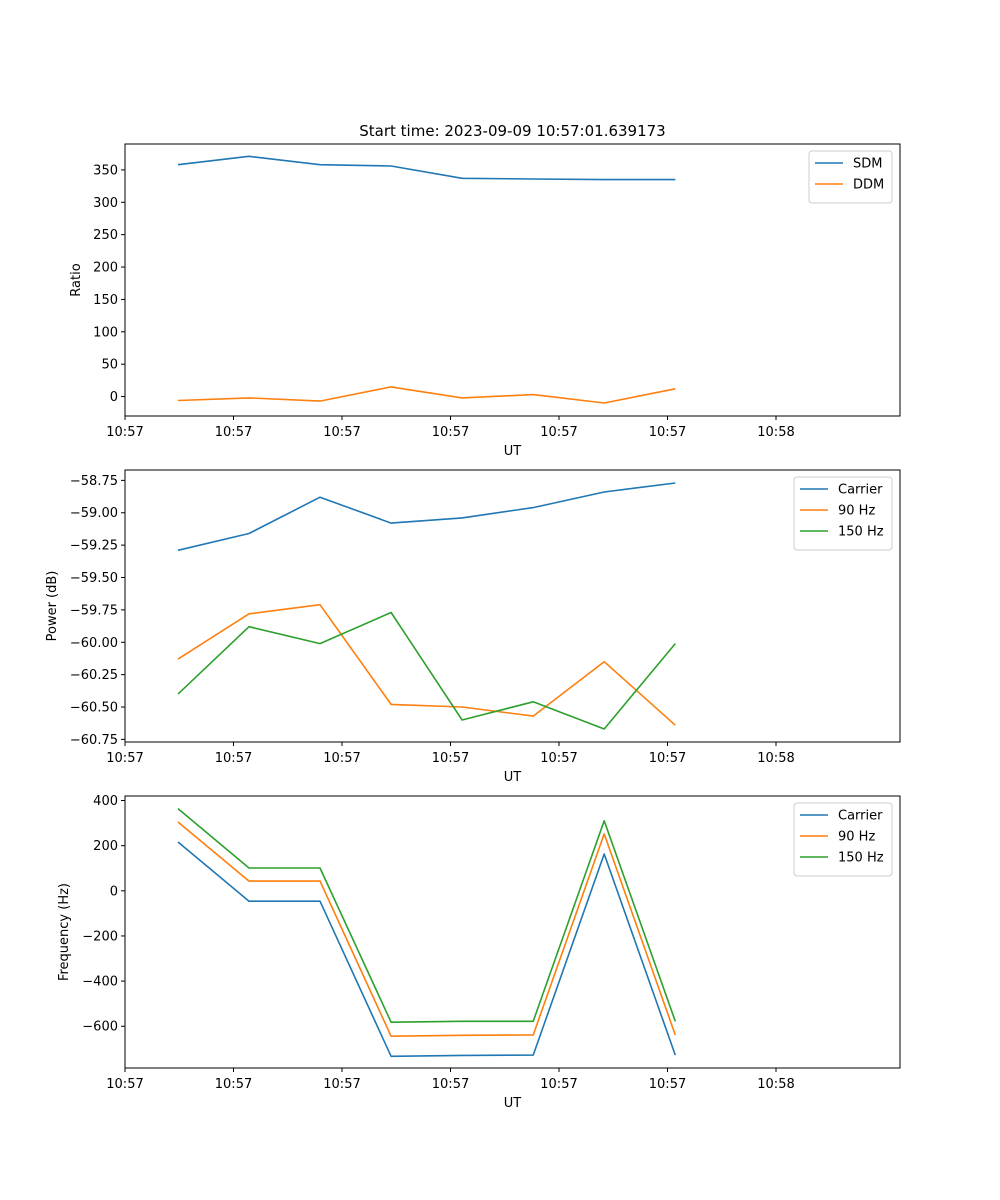  Describe the element at coordinates (94, 513) in the screenshot. I see `y-tick-label: −59.00` at that location.